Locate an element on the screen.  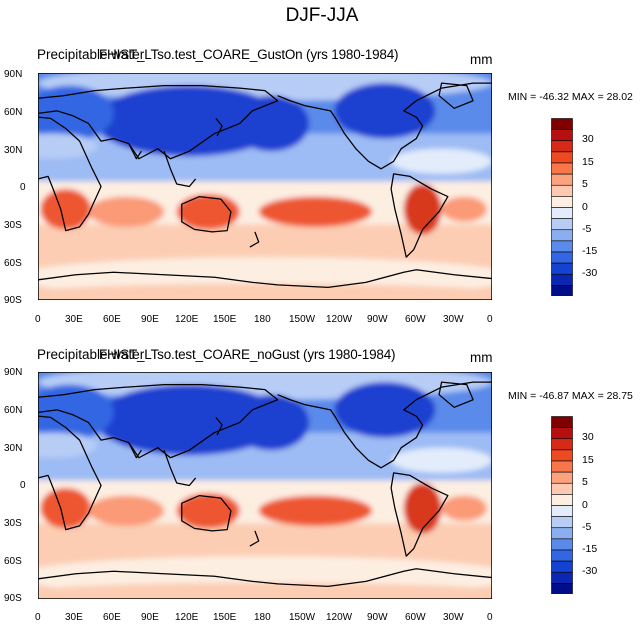
coast-nz is located at coordinates (254, 538).